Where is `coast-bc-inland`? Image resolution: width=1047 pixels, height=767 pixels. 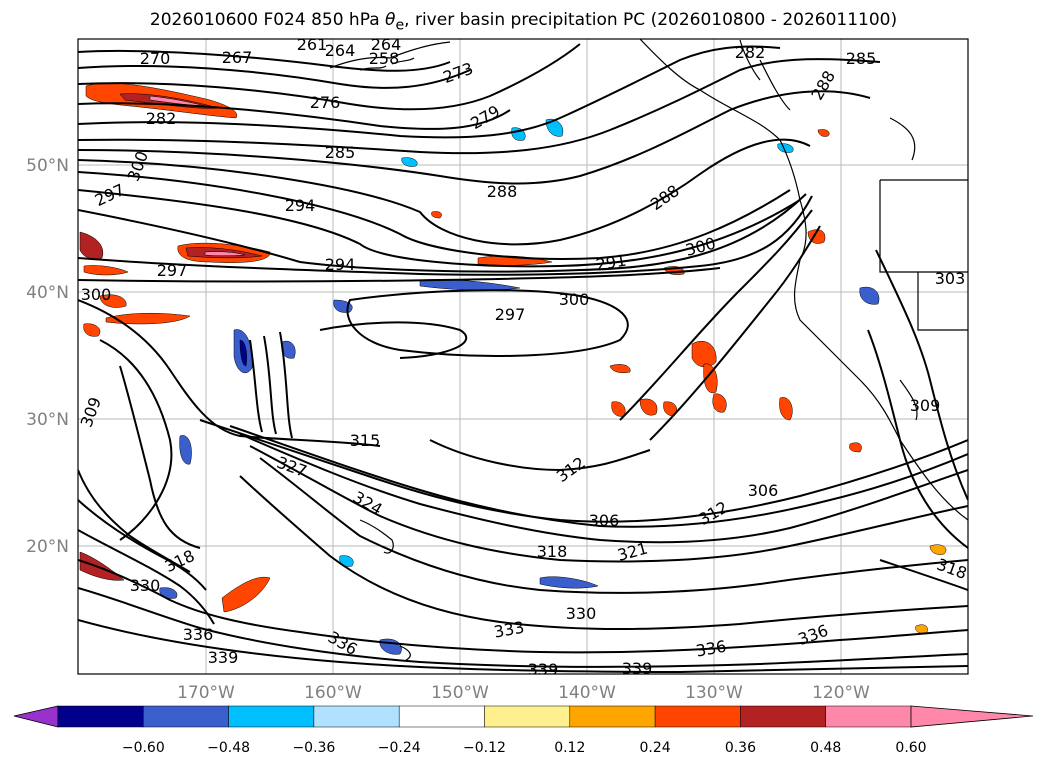 coast-bc-inland is located at coordinates (902, 139).